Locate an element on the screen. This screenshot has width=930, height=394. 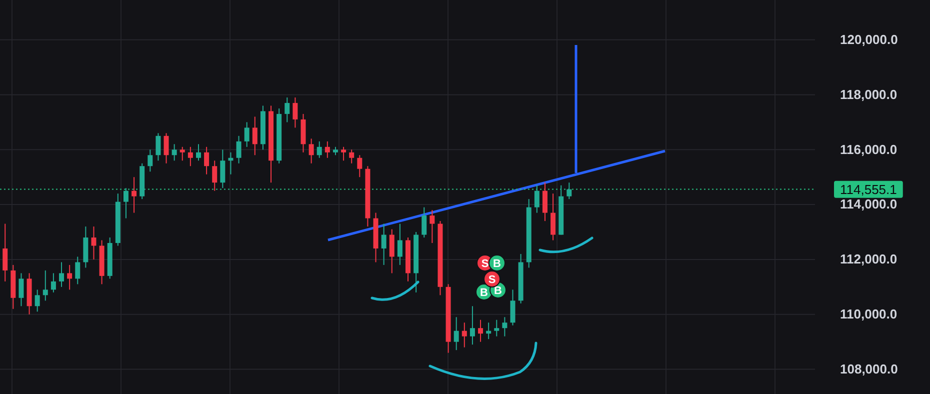
y-tick-label: 118,000.0 is located at coordinates (869, 94).